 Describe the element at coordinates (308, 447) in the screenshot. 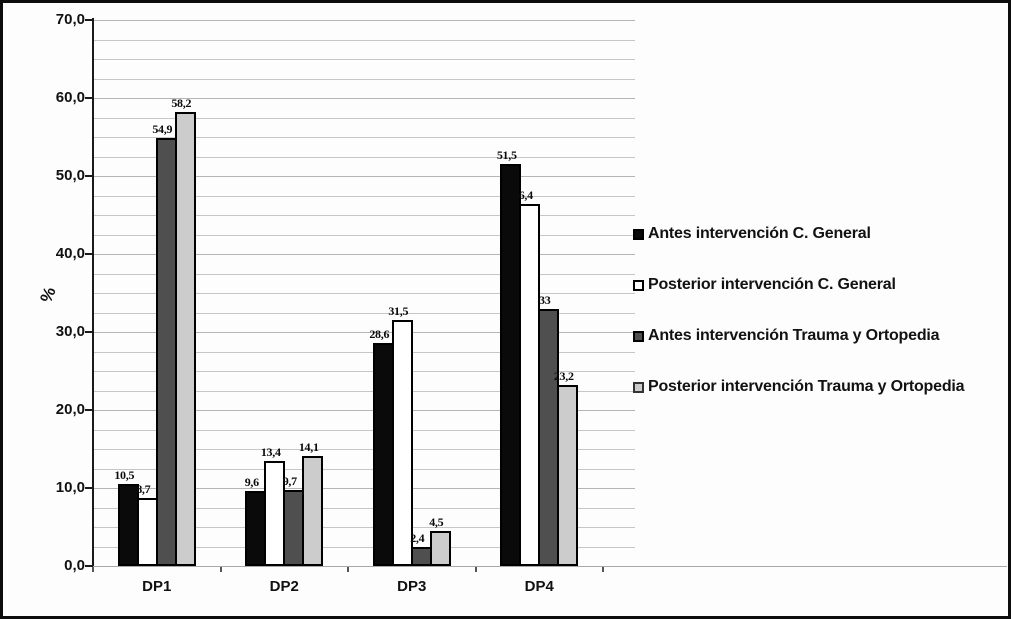

I see `bar-value-label: 14,1` at that location.